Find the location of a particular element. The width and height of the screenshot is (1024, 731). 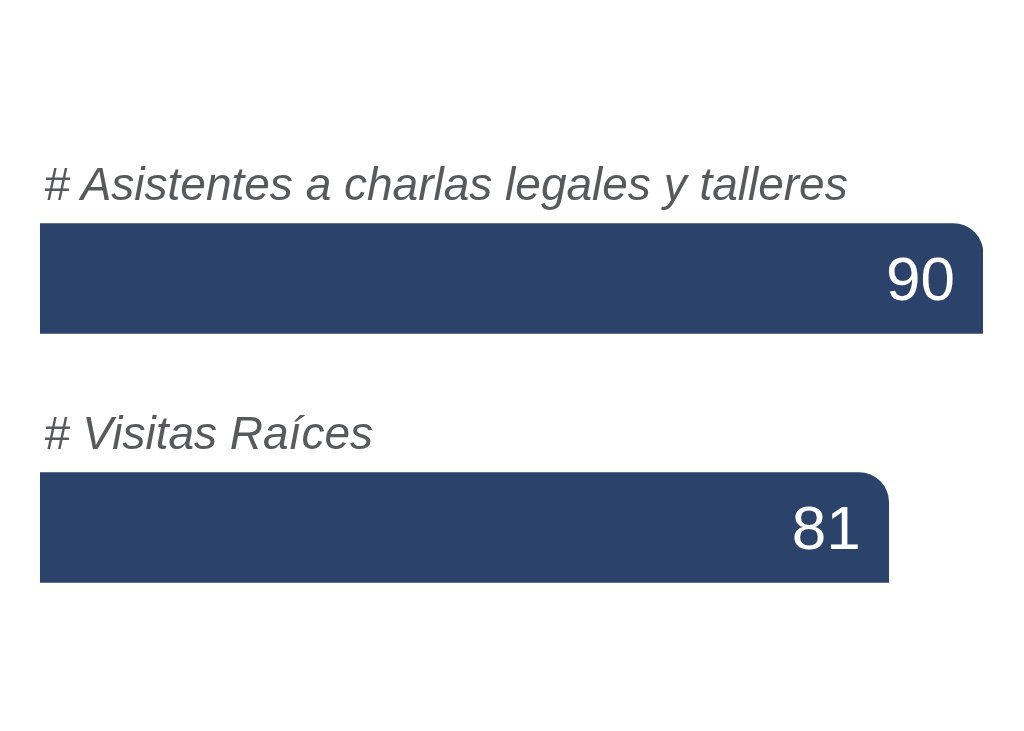

y-tick-label: # Asistentes a charlas legales y talleres is located at coordinates (446, 183).